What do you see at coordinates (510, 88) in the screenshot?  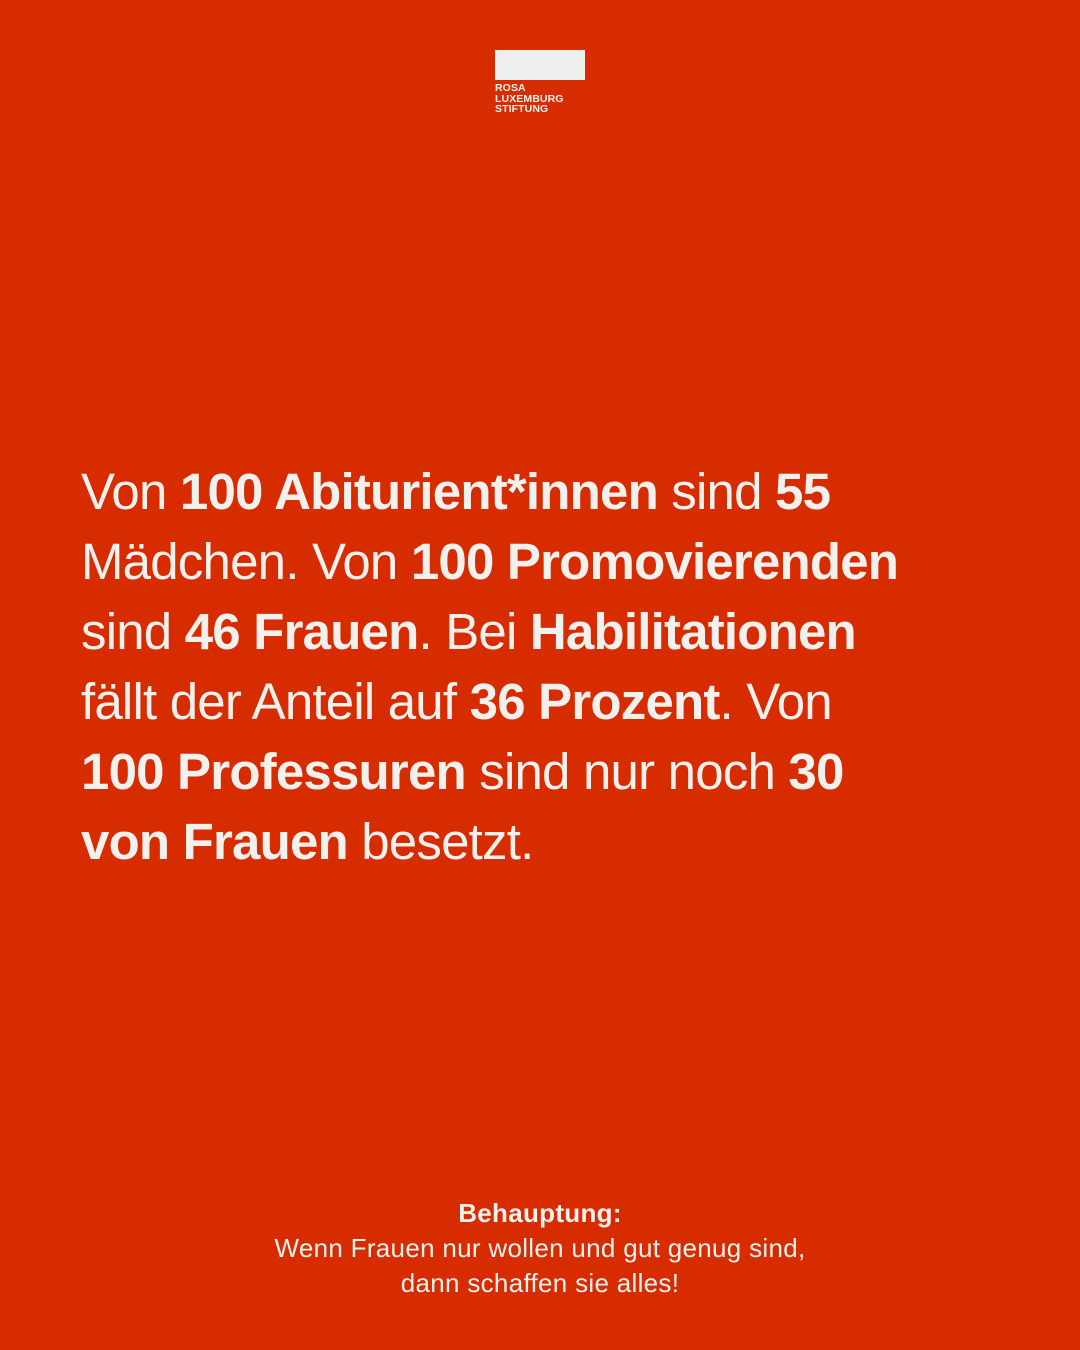 I see `logo-text-line: ROSA` at bounding box center [510, 88].